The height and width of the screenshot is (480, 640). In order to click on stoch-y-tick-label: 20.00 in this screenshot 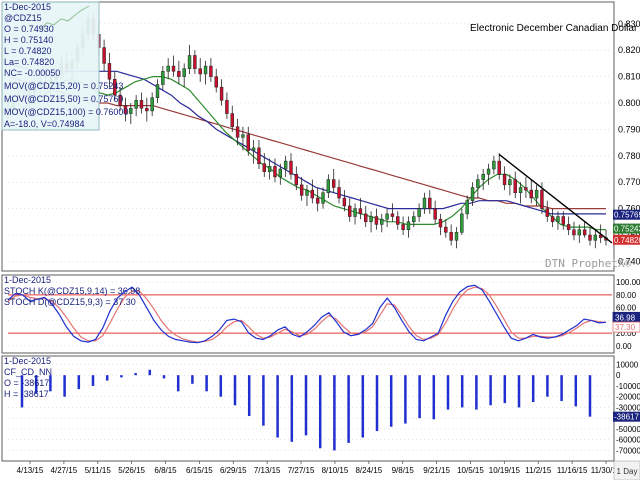, I will do `click(626, 333)`.